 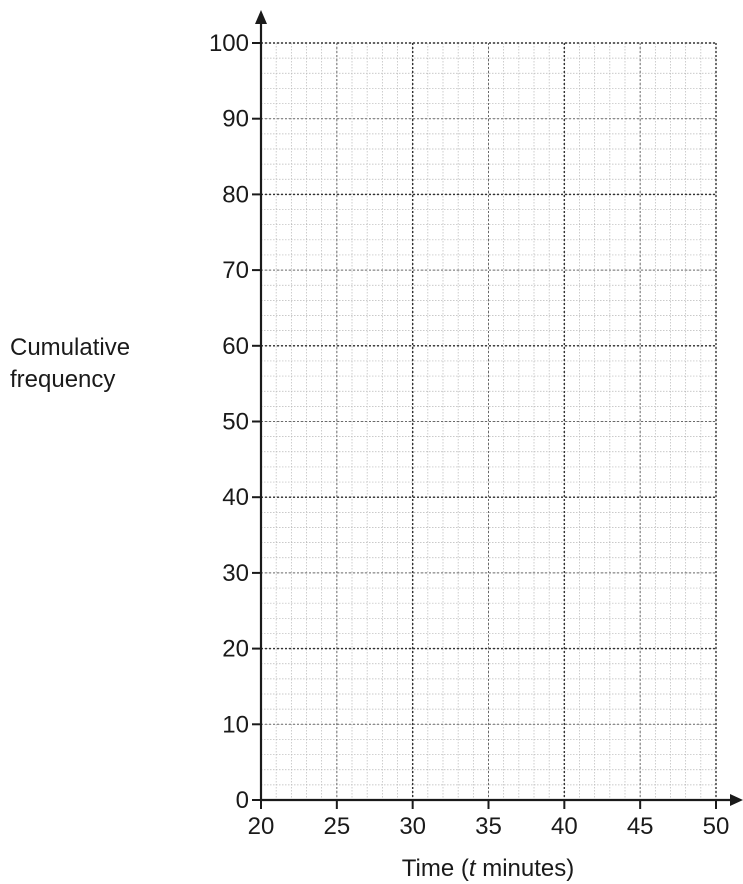 I want to click on y-tick-label: 50, so click(x=235, y=422).